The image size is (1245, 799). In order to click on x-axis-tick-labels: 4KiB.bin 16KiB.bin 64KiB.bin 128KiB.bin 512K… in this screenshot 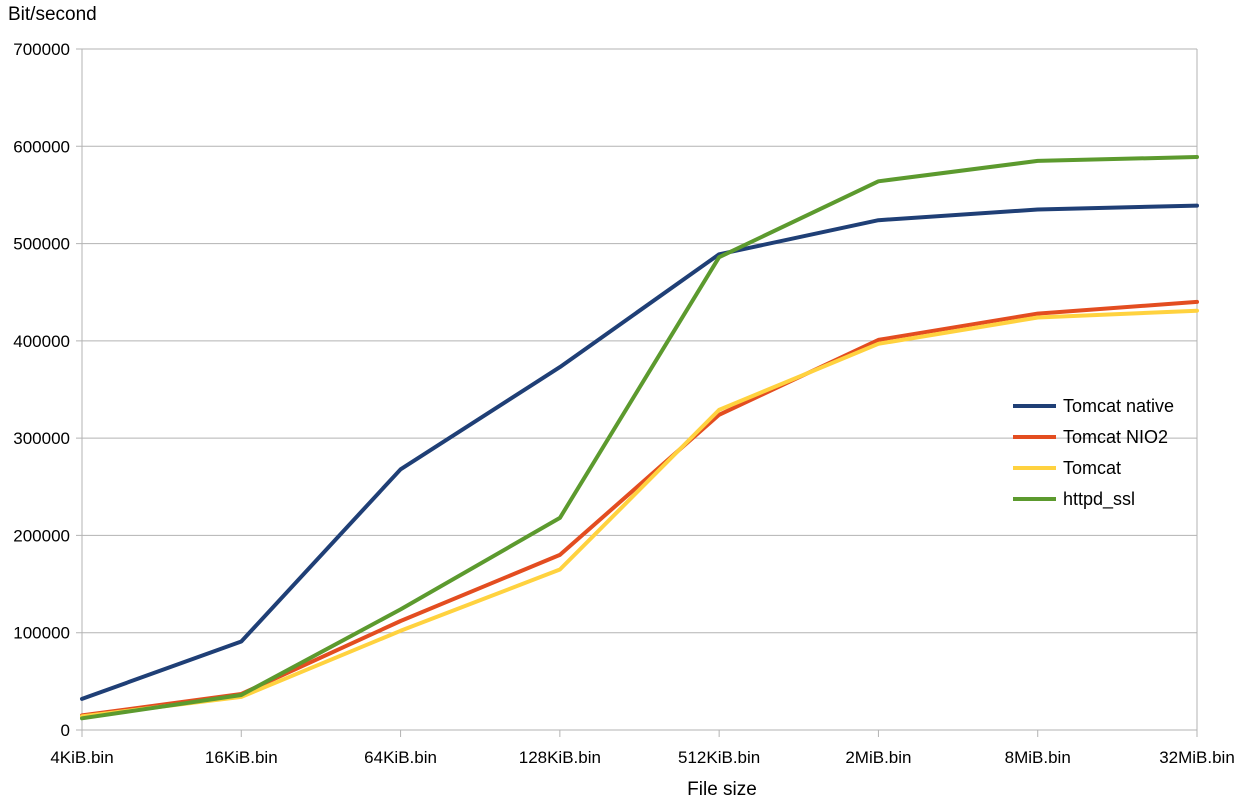, I will do `click(642, 757)`.